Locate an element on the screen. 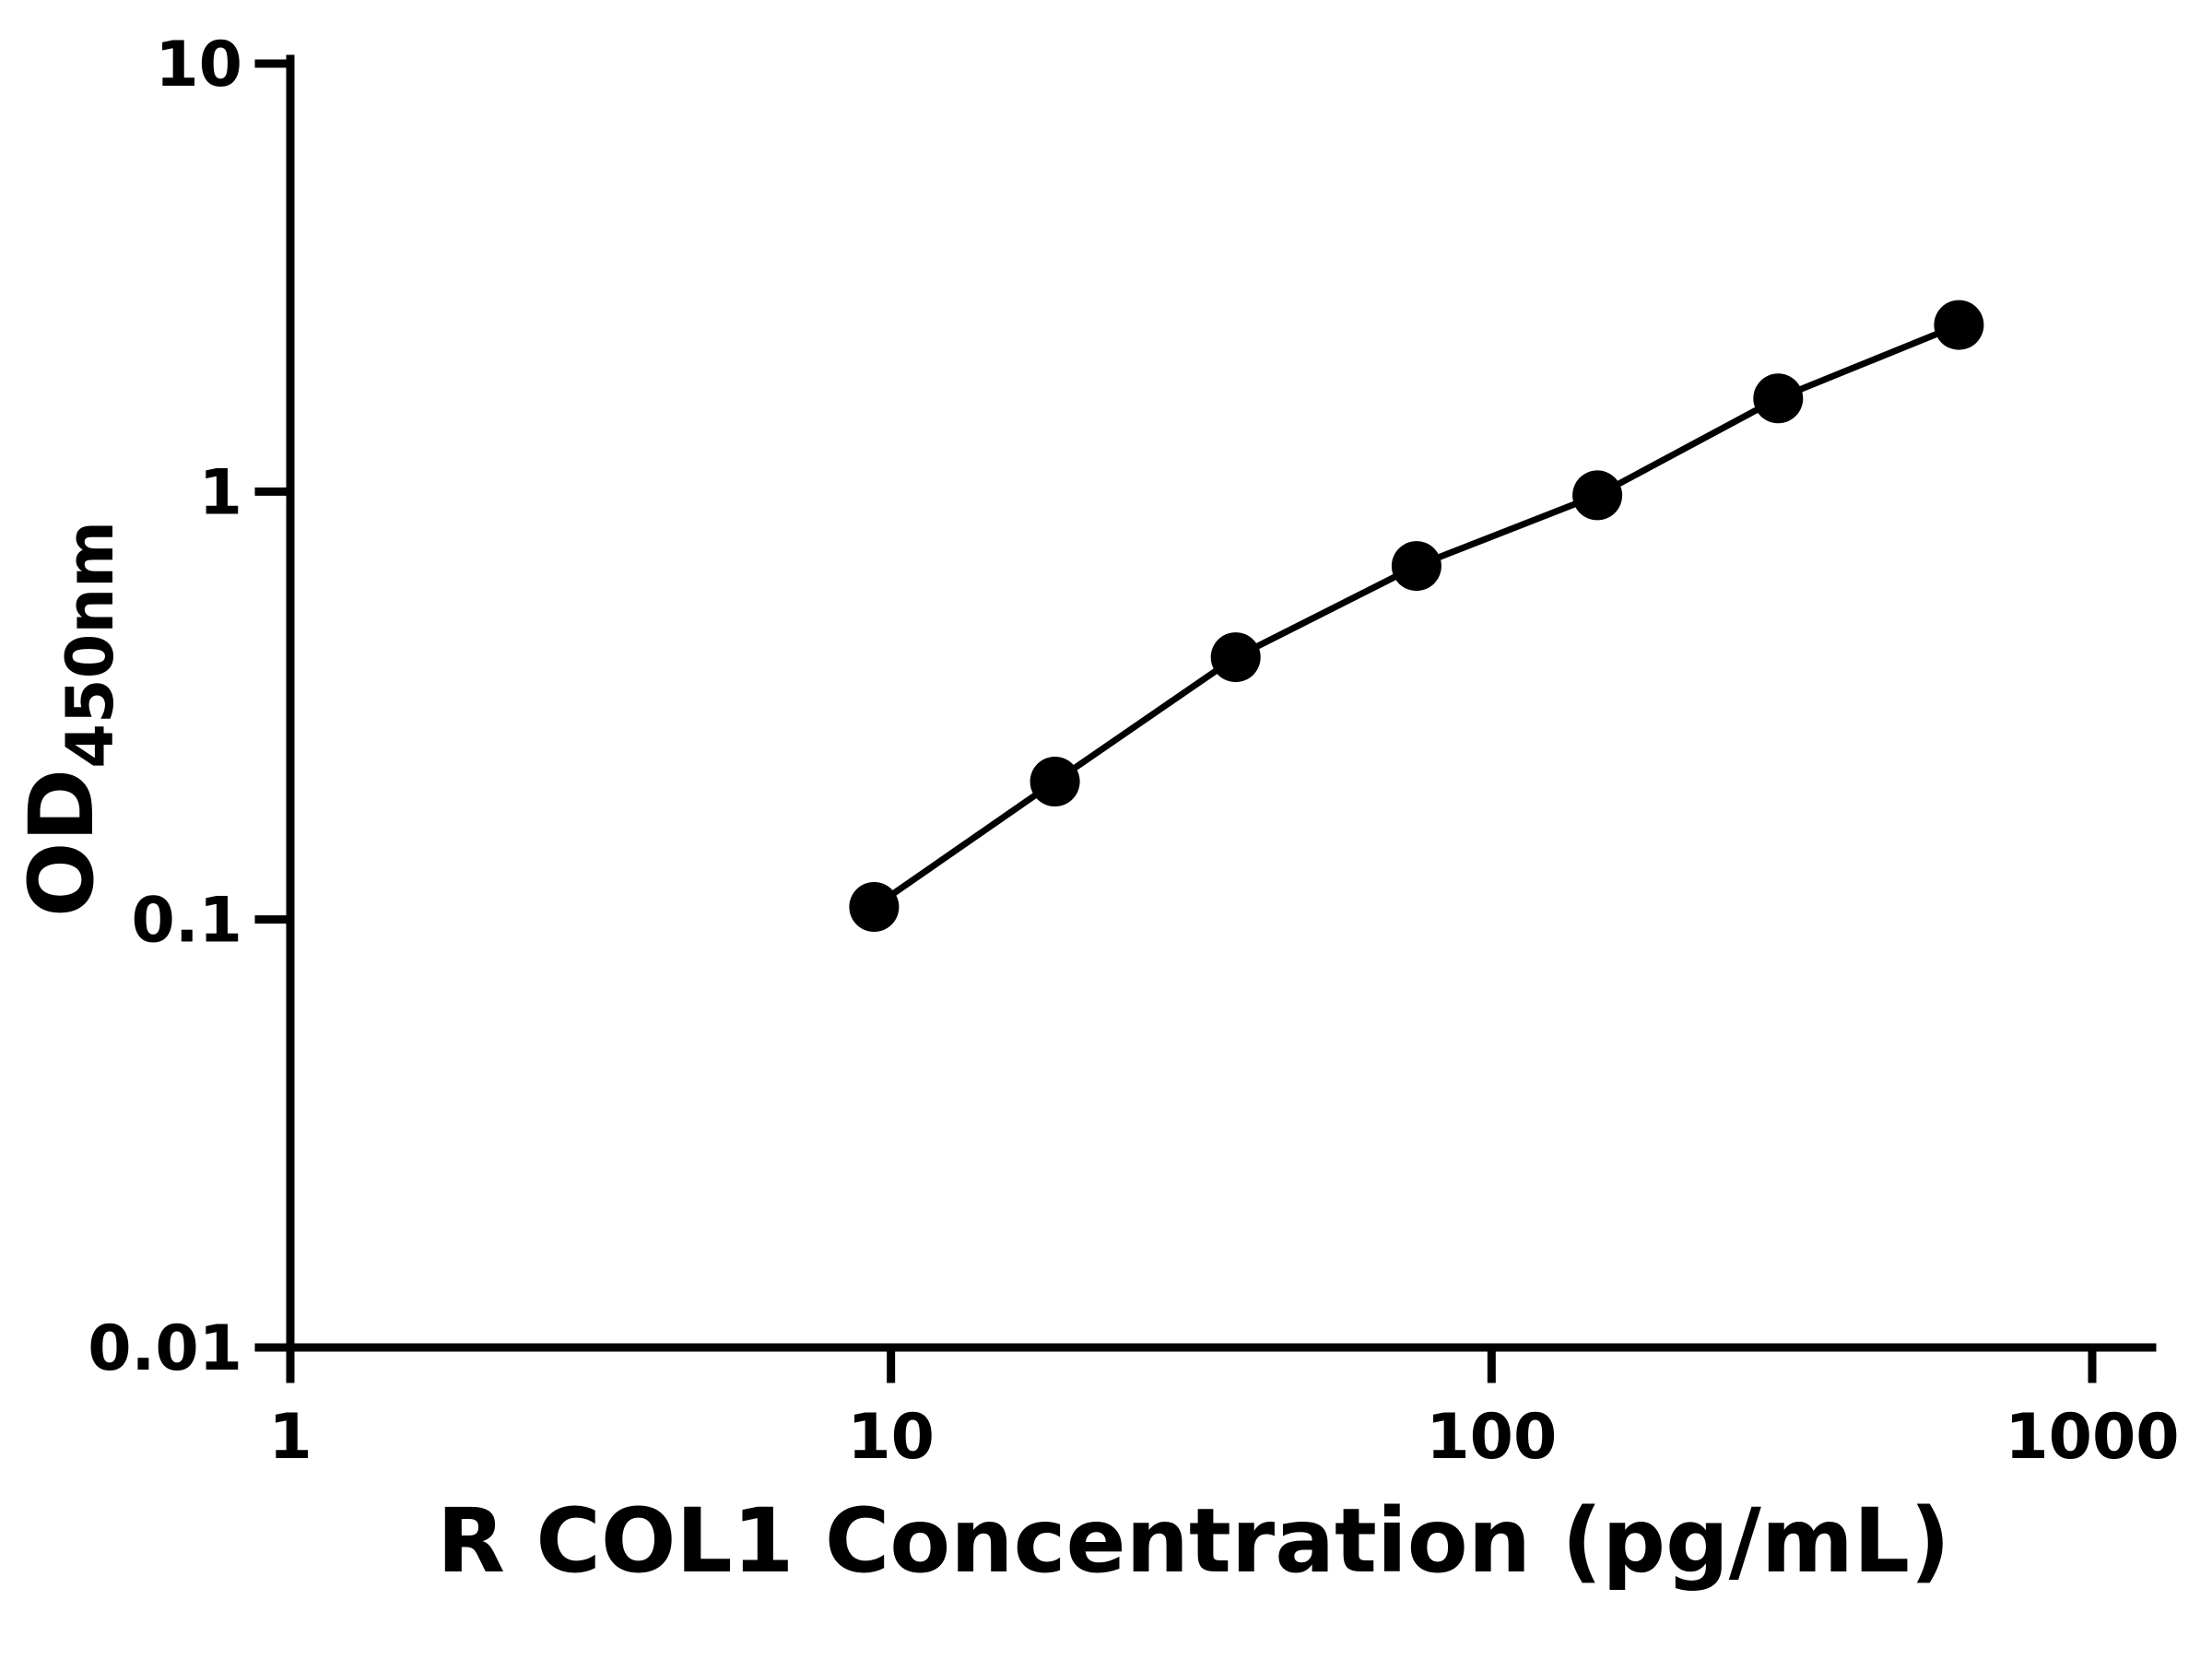 This screenshot has width=2212, height=1659. y-axis-title: OD450nm is located at coordinates (69, 719).